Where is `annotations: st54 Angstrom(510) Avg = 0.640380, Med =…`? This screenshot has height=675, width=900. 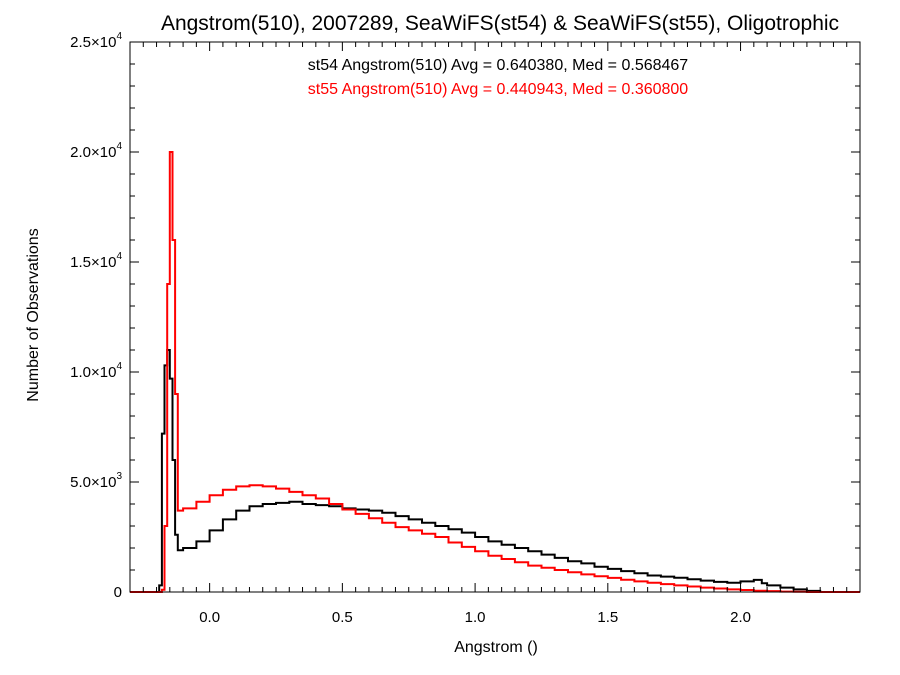 annotations: st54 Angstrom(510) Avg = 0.640380, Med =… is located at coordinates (498, 77).